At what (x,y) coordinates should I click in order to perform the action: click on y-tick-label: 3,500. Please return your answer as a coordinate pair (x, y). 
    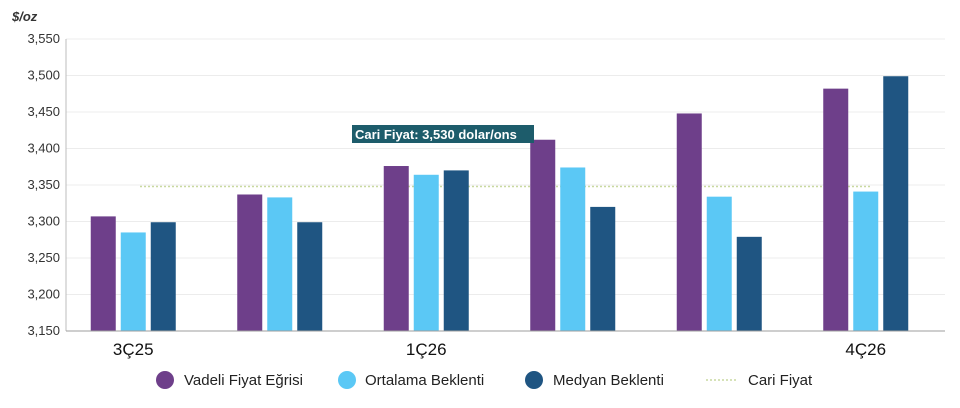
    Looking at the image, I should click on (43, 75).